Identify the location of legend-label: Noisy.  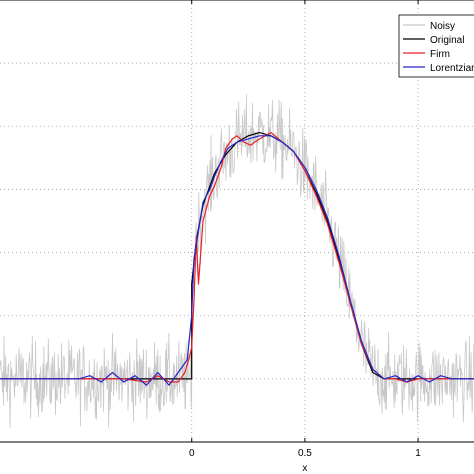
(442, 26).